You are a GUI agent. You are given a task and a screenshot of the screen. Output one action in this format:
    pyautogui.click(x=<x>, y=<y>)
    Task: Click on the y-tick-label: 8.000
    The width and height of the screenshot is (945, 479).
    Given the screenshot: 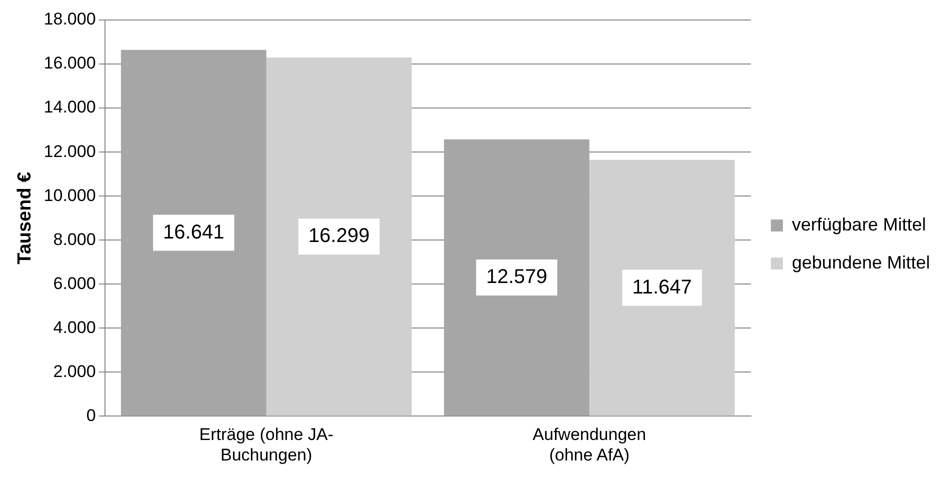 What is the action you would take?
    pyautogui.click(x=74, y=239)
    